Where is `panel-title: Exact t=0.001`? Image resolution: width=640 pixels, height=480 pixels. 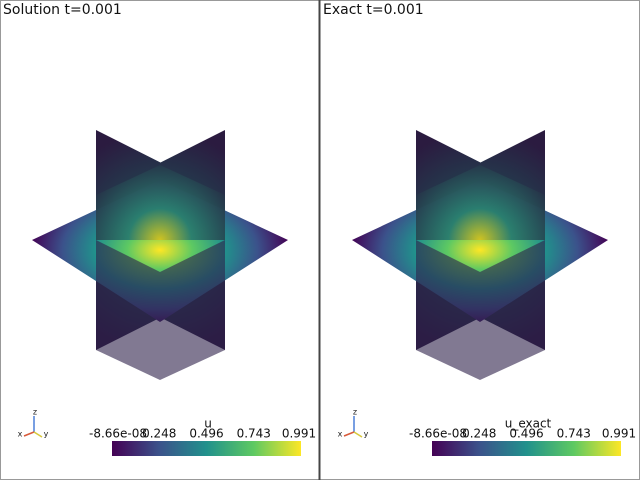 panel-title: Exact t=0.001 is located at coordinates (373, 10).